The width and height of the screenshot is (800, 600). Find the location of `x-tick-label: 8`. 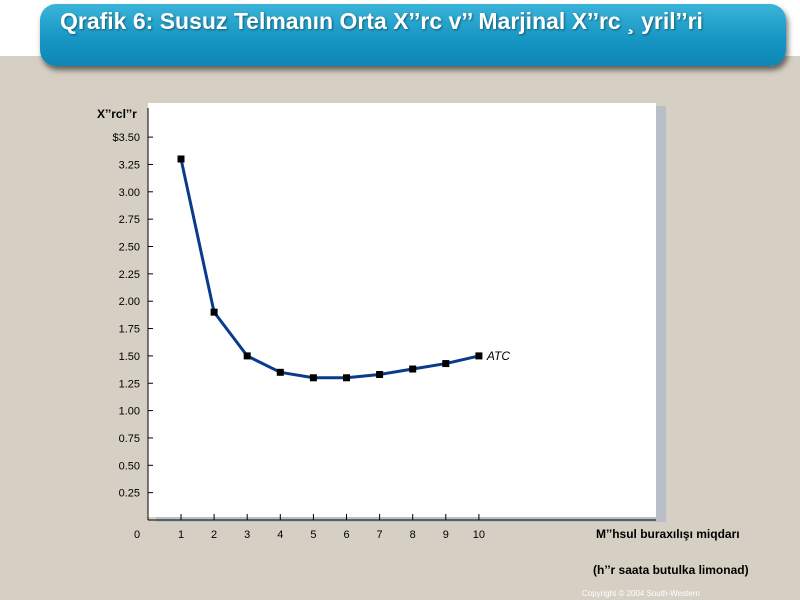

x-tick-label: 8 is located at coordinates (413, 535).